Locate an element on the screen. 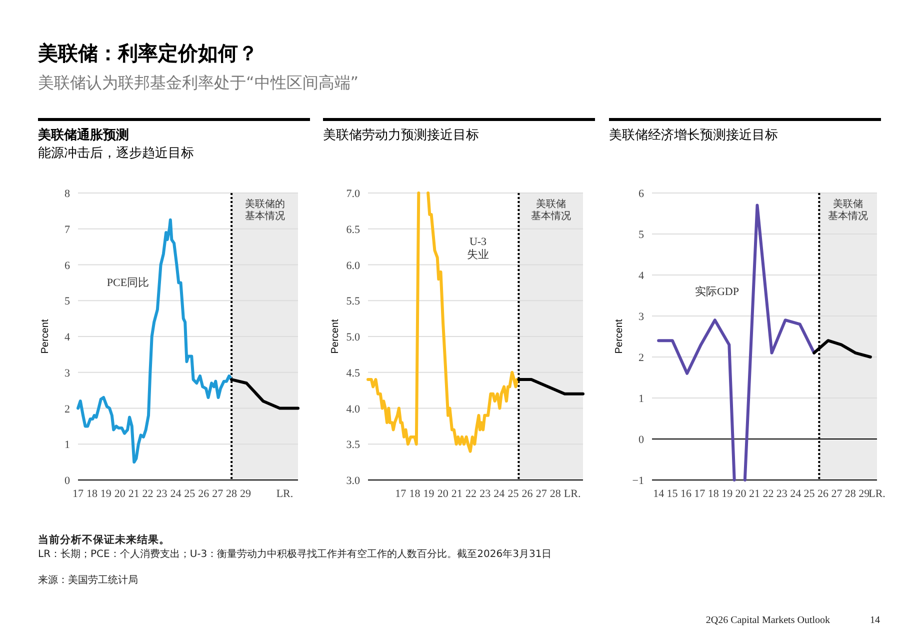 Image resolution: width=920 pixels, height=637 pixels. annotation: PCE同比 is located at coordinates (128, 282).